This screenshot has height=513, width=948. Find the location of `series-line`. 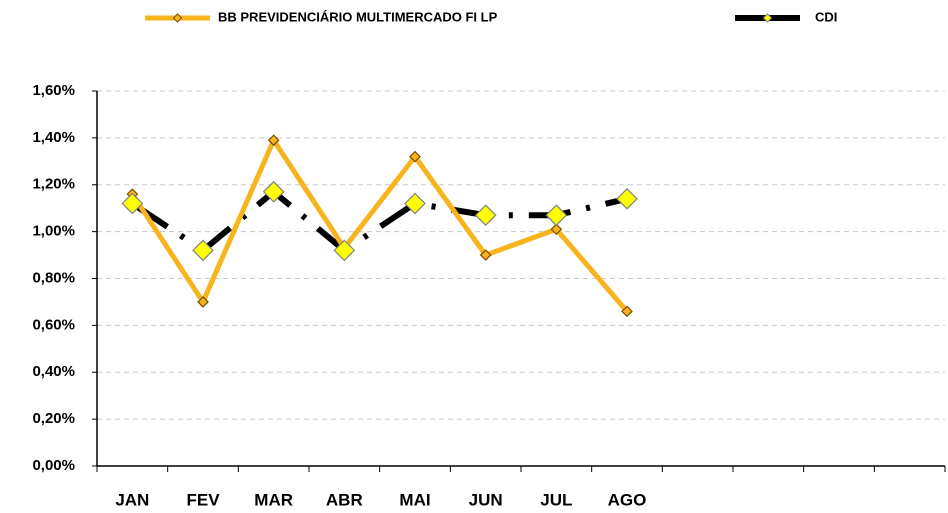

series-line is located at coordinates (379, 221).